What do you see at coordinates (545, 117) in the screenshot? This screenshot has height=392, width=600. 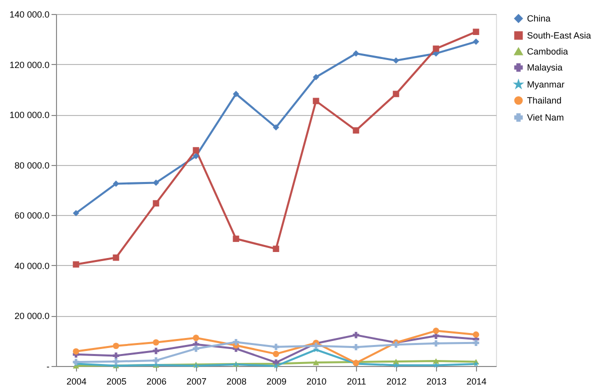 I see `legend-label: Viet Nam` at bounding box center [545, 117].